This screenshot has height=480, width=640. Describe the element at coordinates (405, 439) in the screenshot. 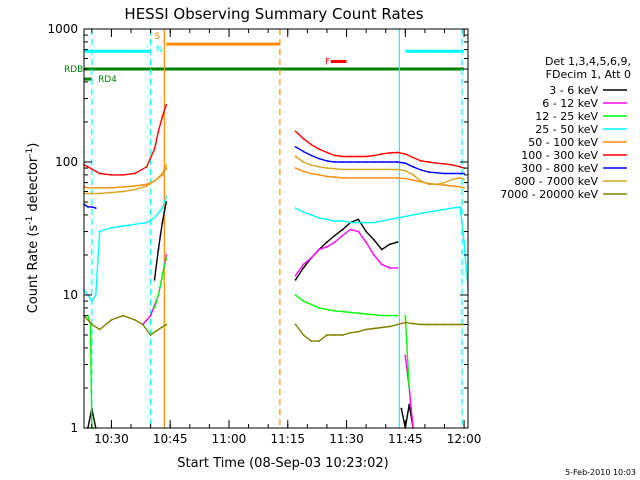

I see `x-tick-label-5: 11:45` at that location.